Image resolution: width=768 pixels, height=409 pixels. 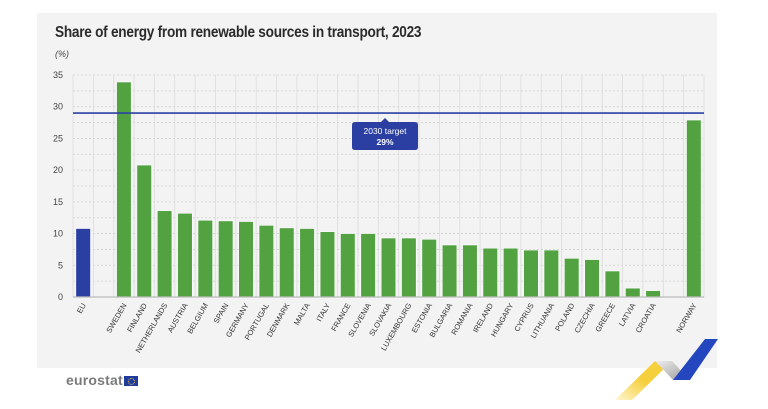 I want to click on y-tick-label: 10, so click(x=58, y=234).